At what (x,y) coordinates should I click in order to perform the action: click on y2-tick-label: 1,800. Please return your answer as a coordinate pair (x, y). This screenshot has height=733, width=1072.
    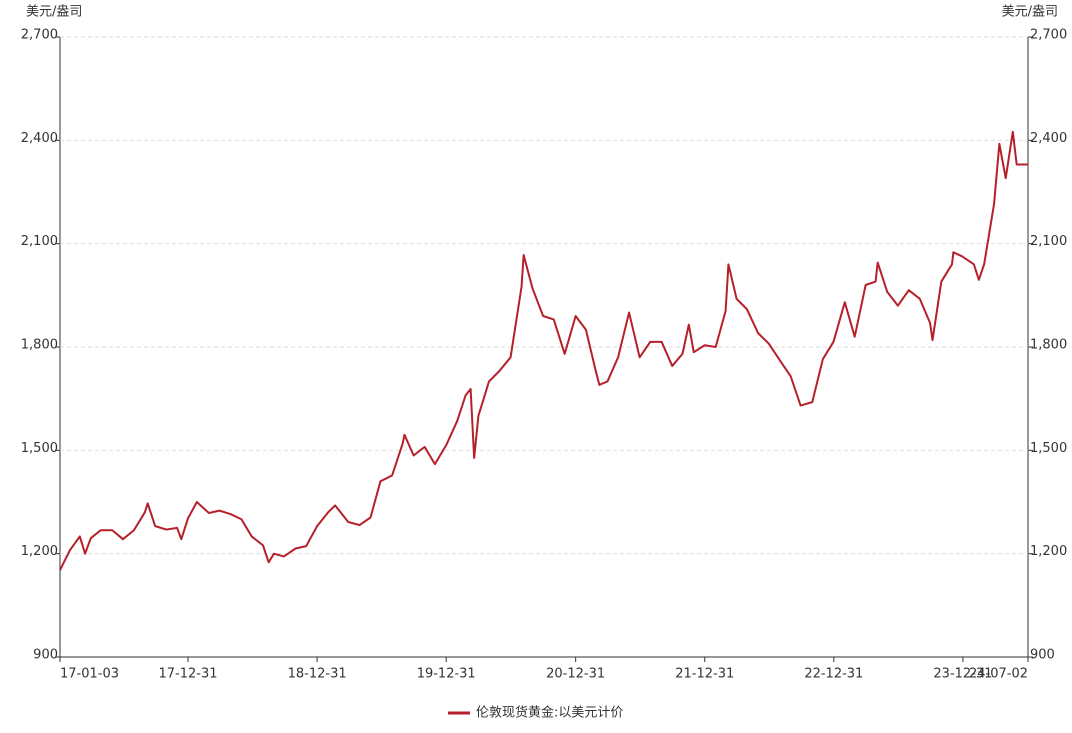
    Looking at the image, I should click on (1048, 345).